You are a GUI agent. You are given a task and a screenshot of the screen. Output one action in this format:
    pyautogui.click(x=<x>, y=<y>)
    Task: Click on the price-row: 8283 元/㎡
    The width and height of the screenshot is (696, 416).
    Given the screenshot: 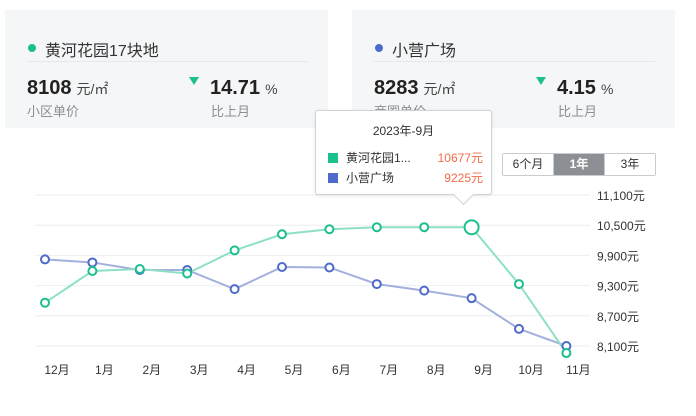 What is the action you would take?
    pyautogui.click(x=414, y=88)
    